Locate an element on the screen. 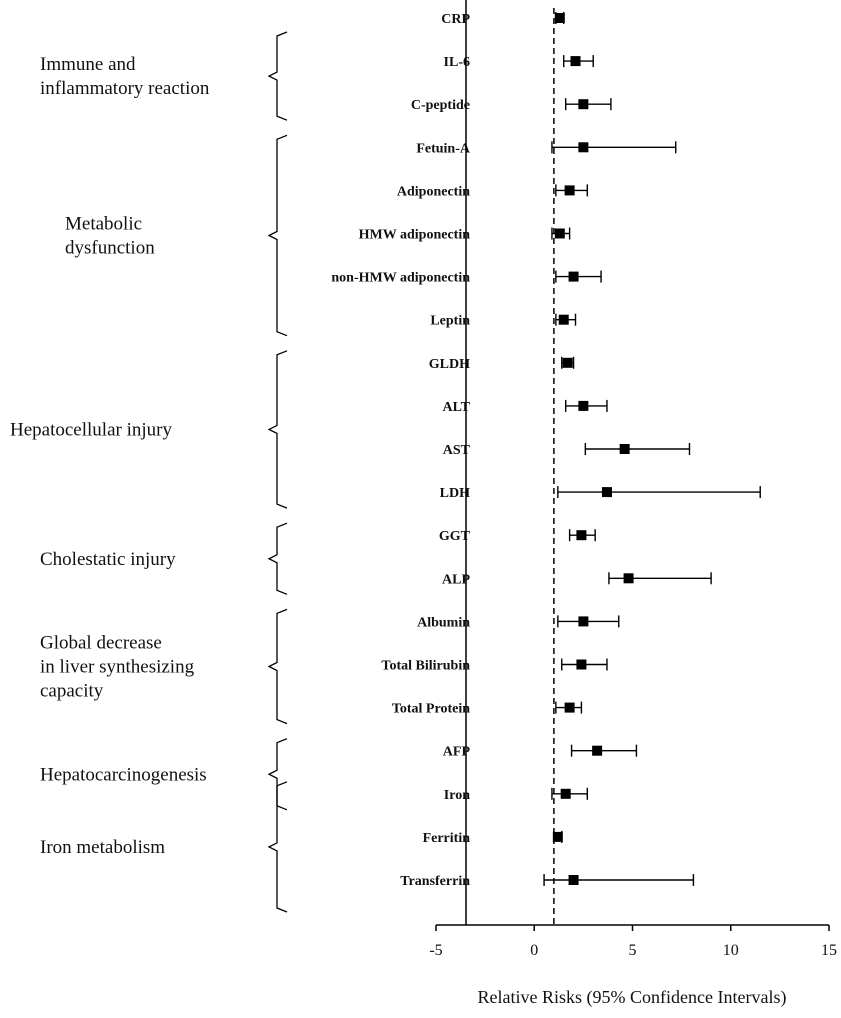 The height and width of the screenshot is (1018, 841). rr-point-crp is located at coordinates (559, 18).